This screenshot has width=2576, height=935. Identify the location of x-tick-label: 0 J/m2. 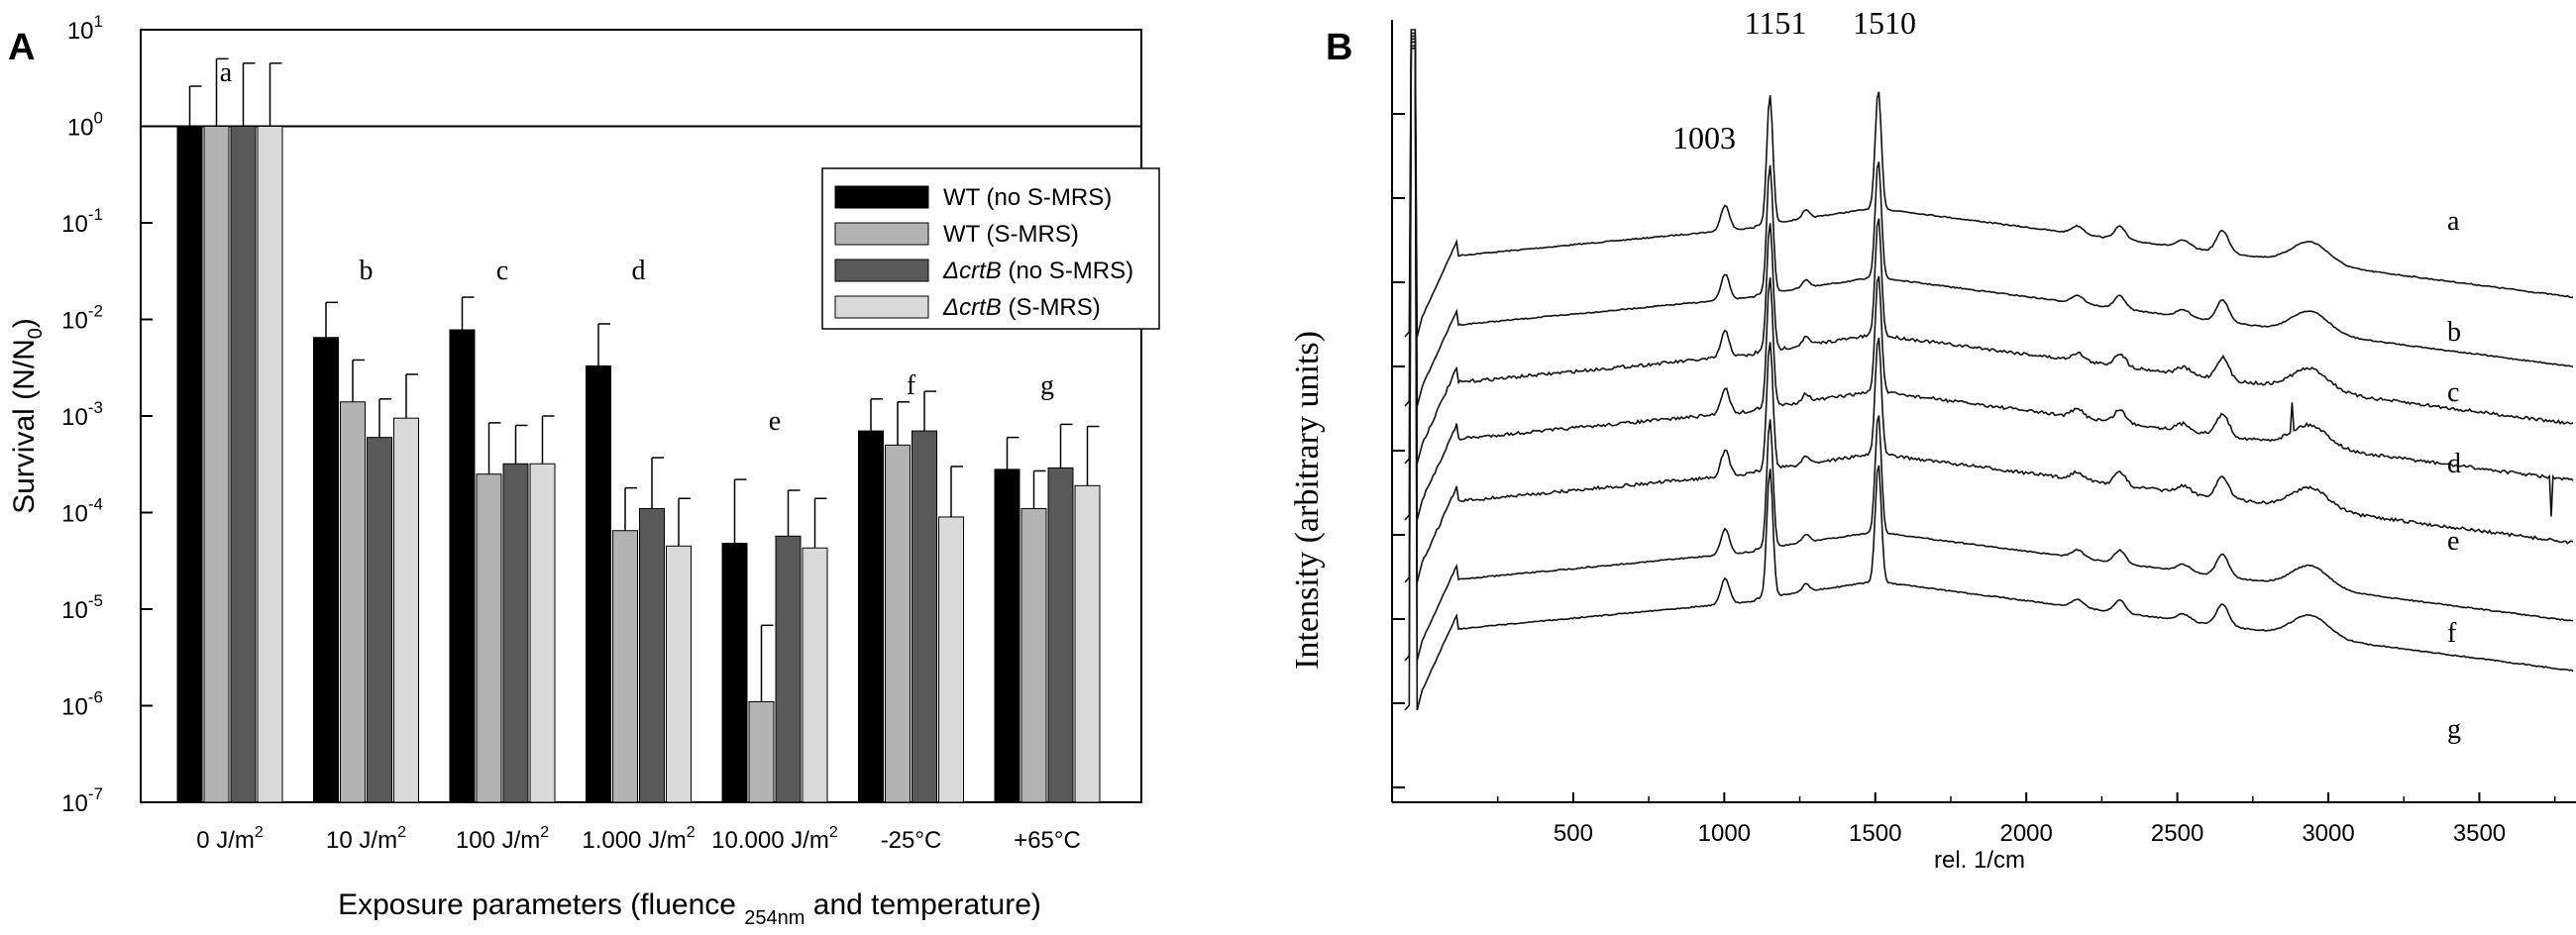
(230, 839).